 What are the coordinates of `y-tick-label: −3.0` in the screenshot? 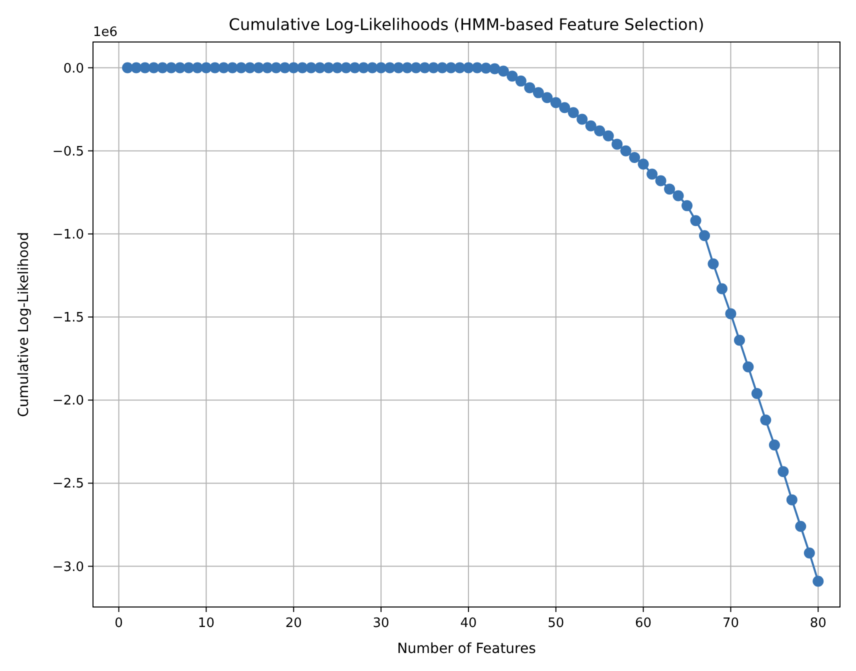 It's located at (68, 567).